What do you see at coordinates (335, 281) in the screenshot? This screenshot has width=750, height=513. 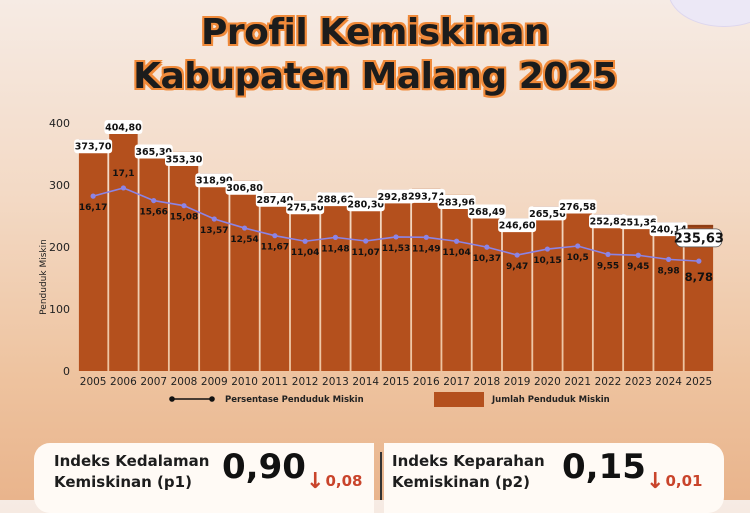 I see `bar-2013` at bounding box center [335, 281].